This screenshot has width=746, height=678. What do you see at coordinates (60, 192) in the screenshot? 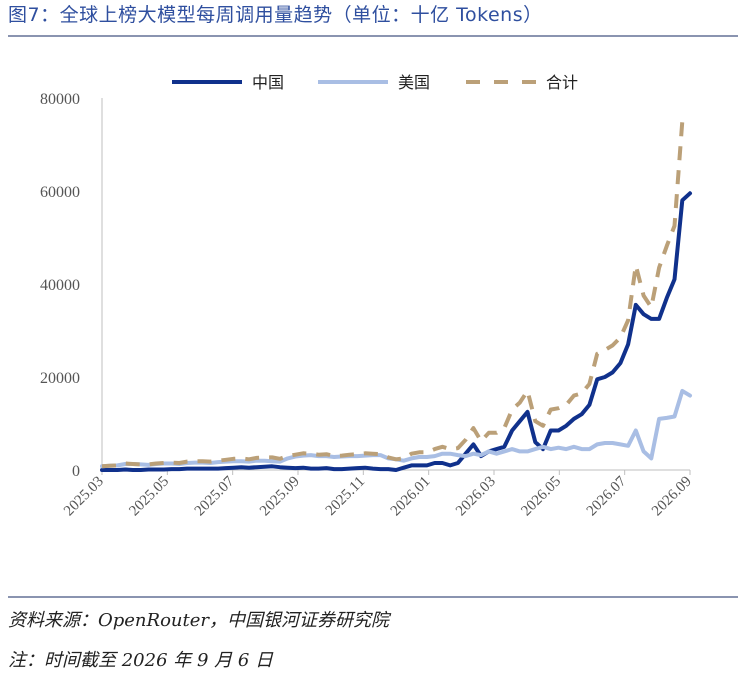
I see `y-tick-label: 60000` at bounding box center [60, 192].